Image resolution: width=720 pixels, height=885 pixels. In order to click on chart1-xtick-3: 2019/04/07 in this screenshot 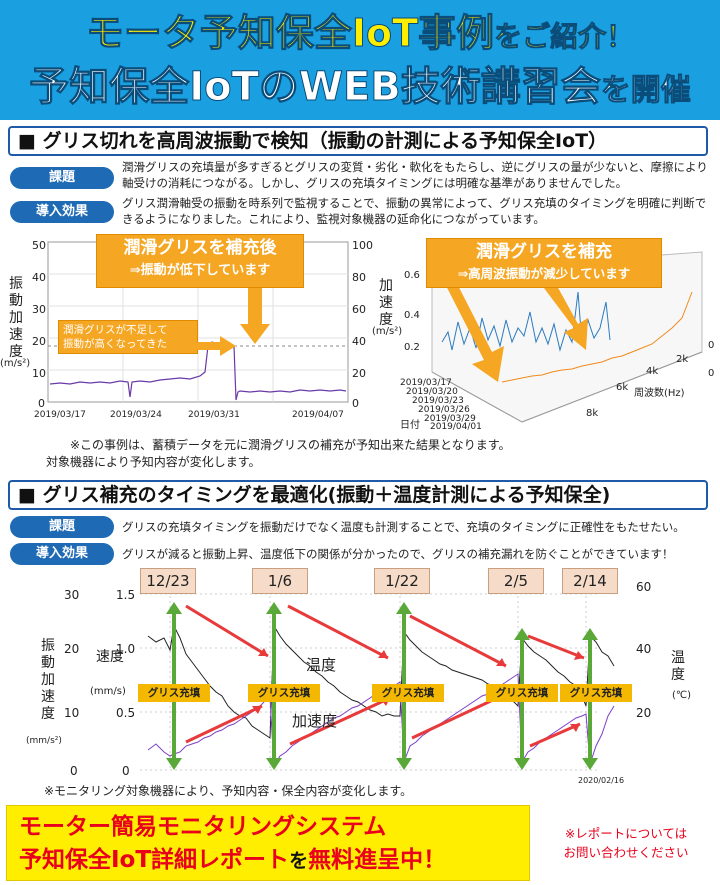, I will do `click(318, 415)`.